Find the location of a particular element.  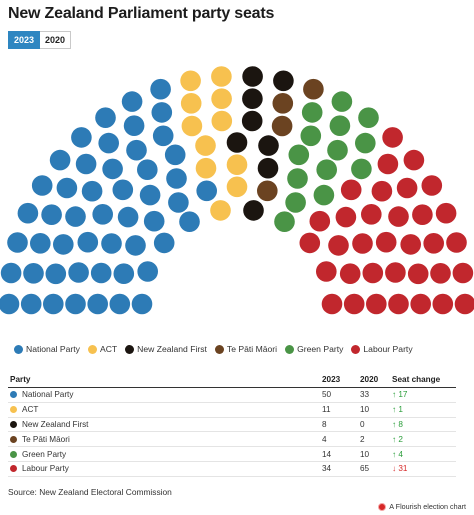

tab-2023: 2023 is located at coordinates (24, 40).